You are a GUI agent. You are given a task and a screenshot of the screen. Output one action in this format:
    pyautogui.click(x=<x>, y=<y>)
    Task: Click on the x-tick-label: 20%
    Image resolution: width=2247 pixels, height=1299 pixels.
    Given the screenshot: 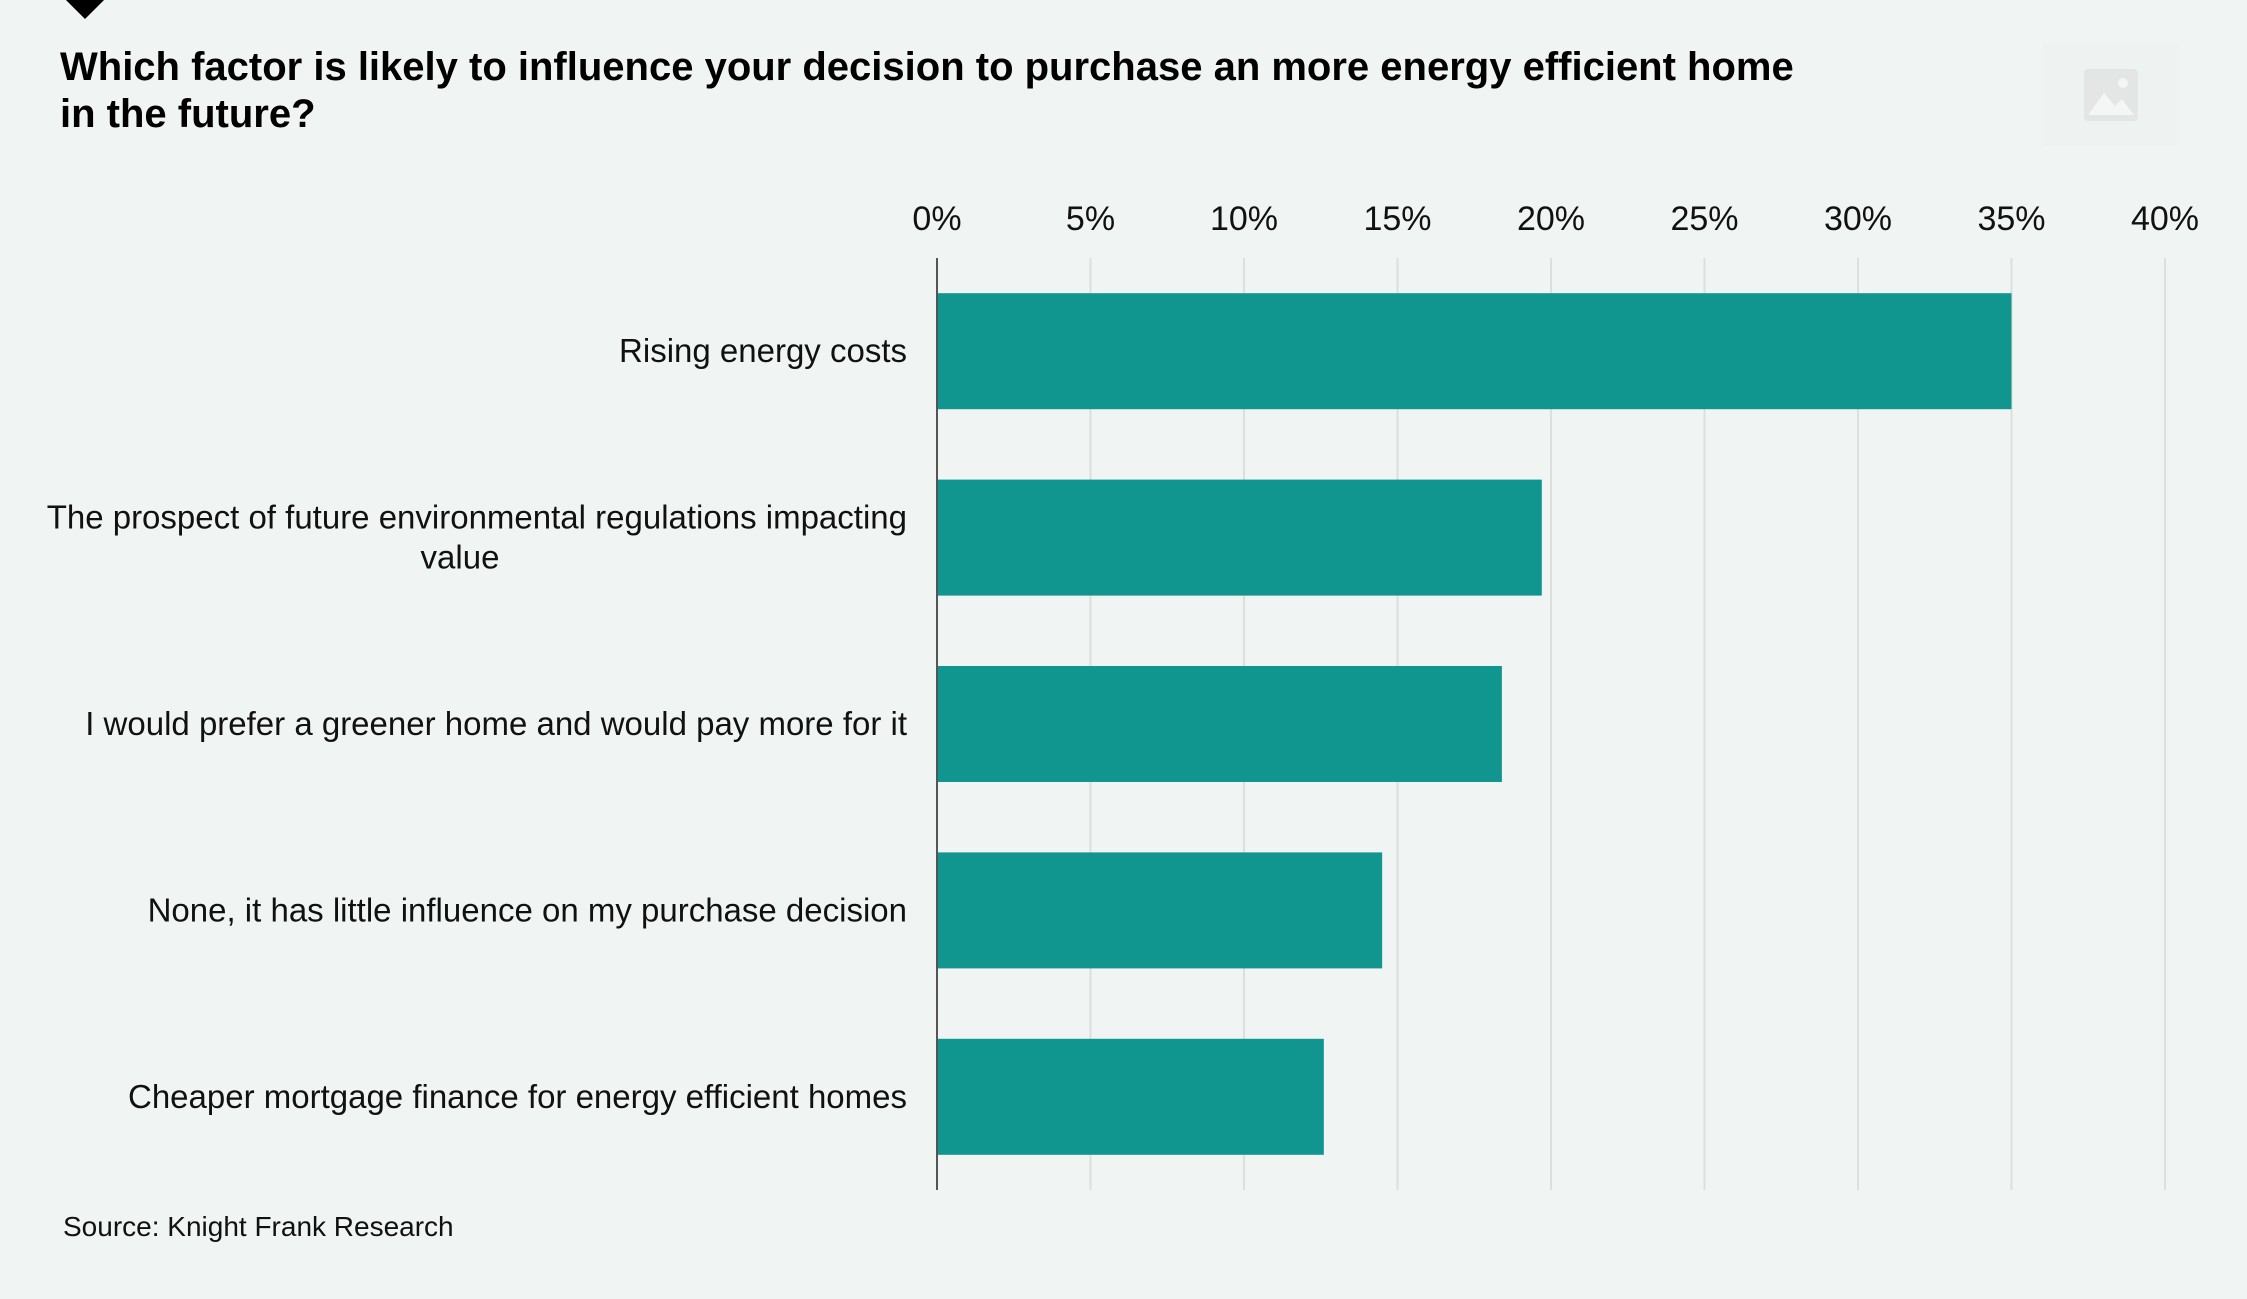 What is the action you would take?
    pyautogui.click(x=1551, y=219)
    